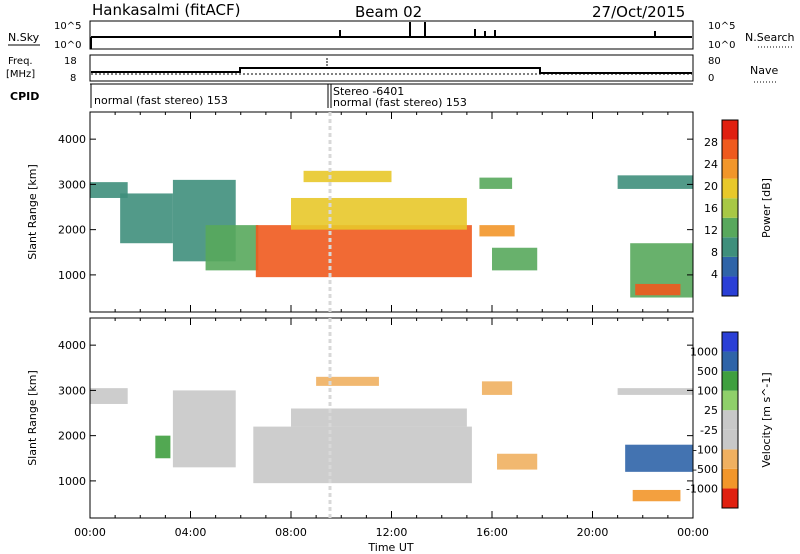  I want to click on freq-unit: [MHz], so click(20, 74).